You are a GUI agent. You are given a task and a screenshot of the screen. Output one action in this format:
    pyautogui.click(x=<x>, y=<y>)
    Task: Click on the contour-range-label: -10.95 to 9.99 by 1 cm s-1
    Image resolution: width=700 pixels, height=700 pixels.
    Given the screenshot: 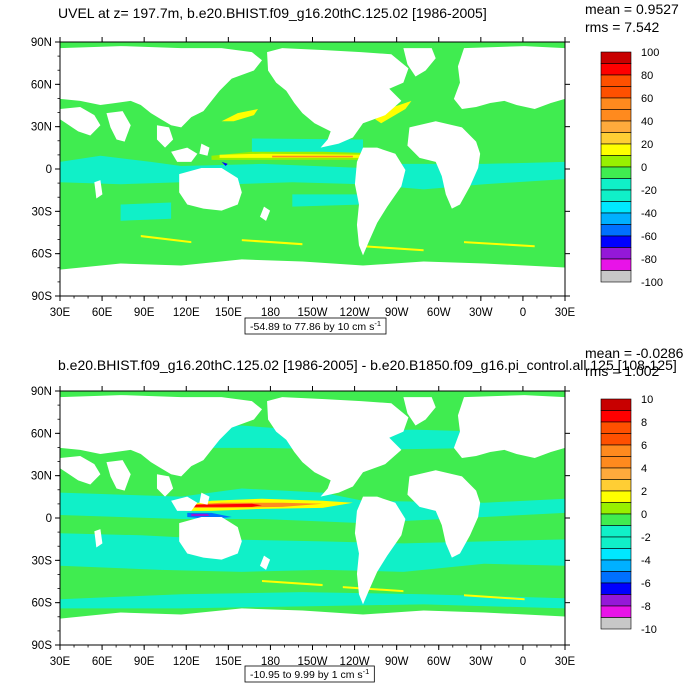 What is the action you would take?
    pyautogui.click(x=309, y=674)
    